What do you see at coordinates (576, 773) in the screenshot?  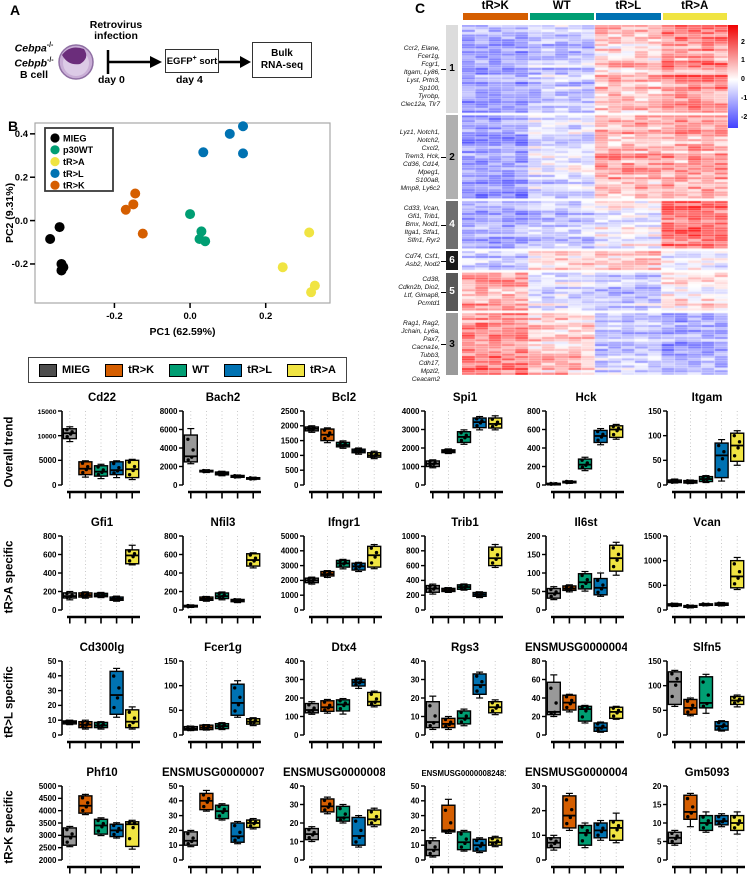 I see `boxplot-title: ENSMUSG0000004361` at bounding box center [576, 773].